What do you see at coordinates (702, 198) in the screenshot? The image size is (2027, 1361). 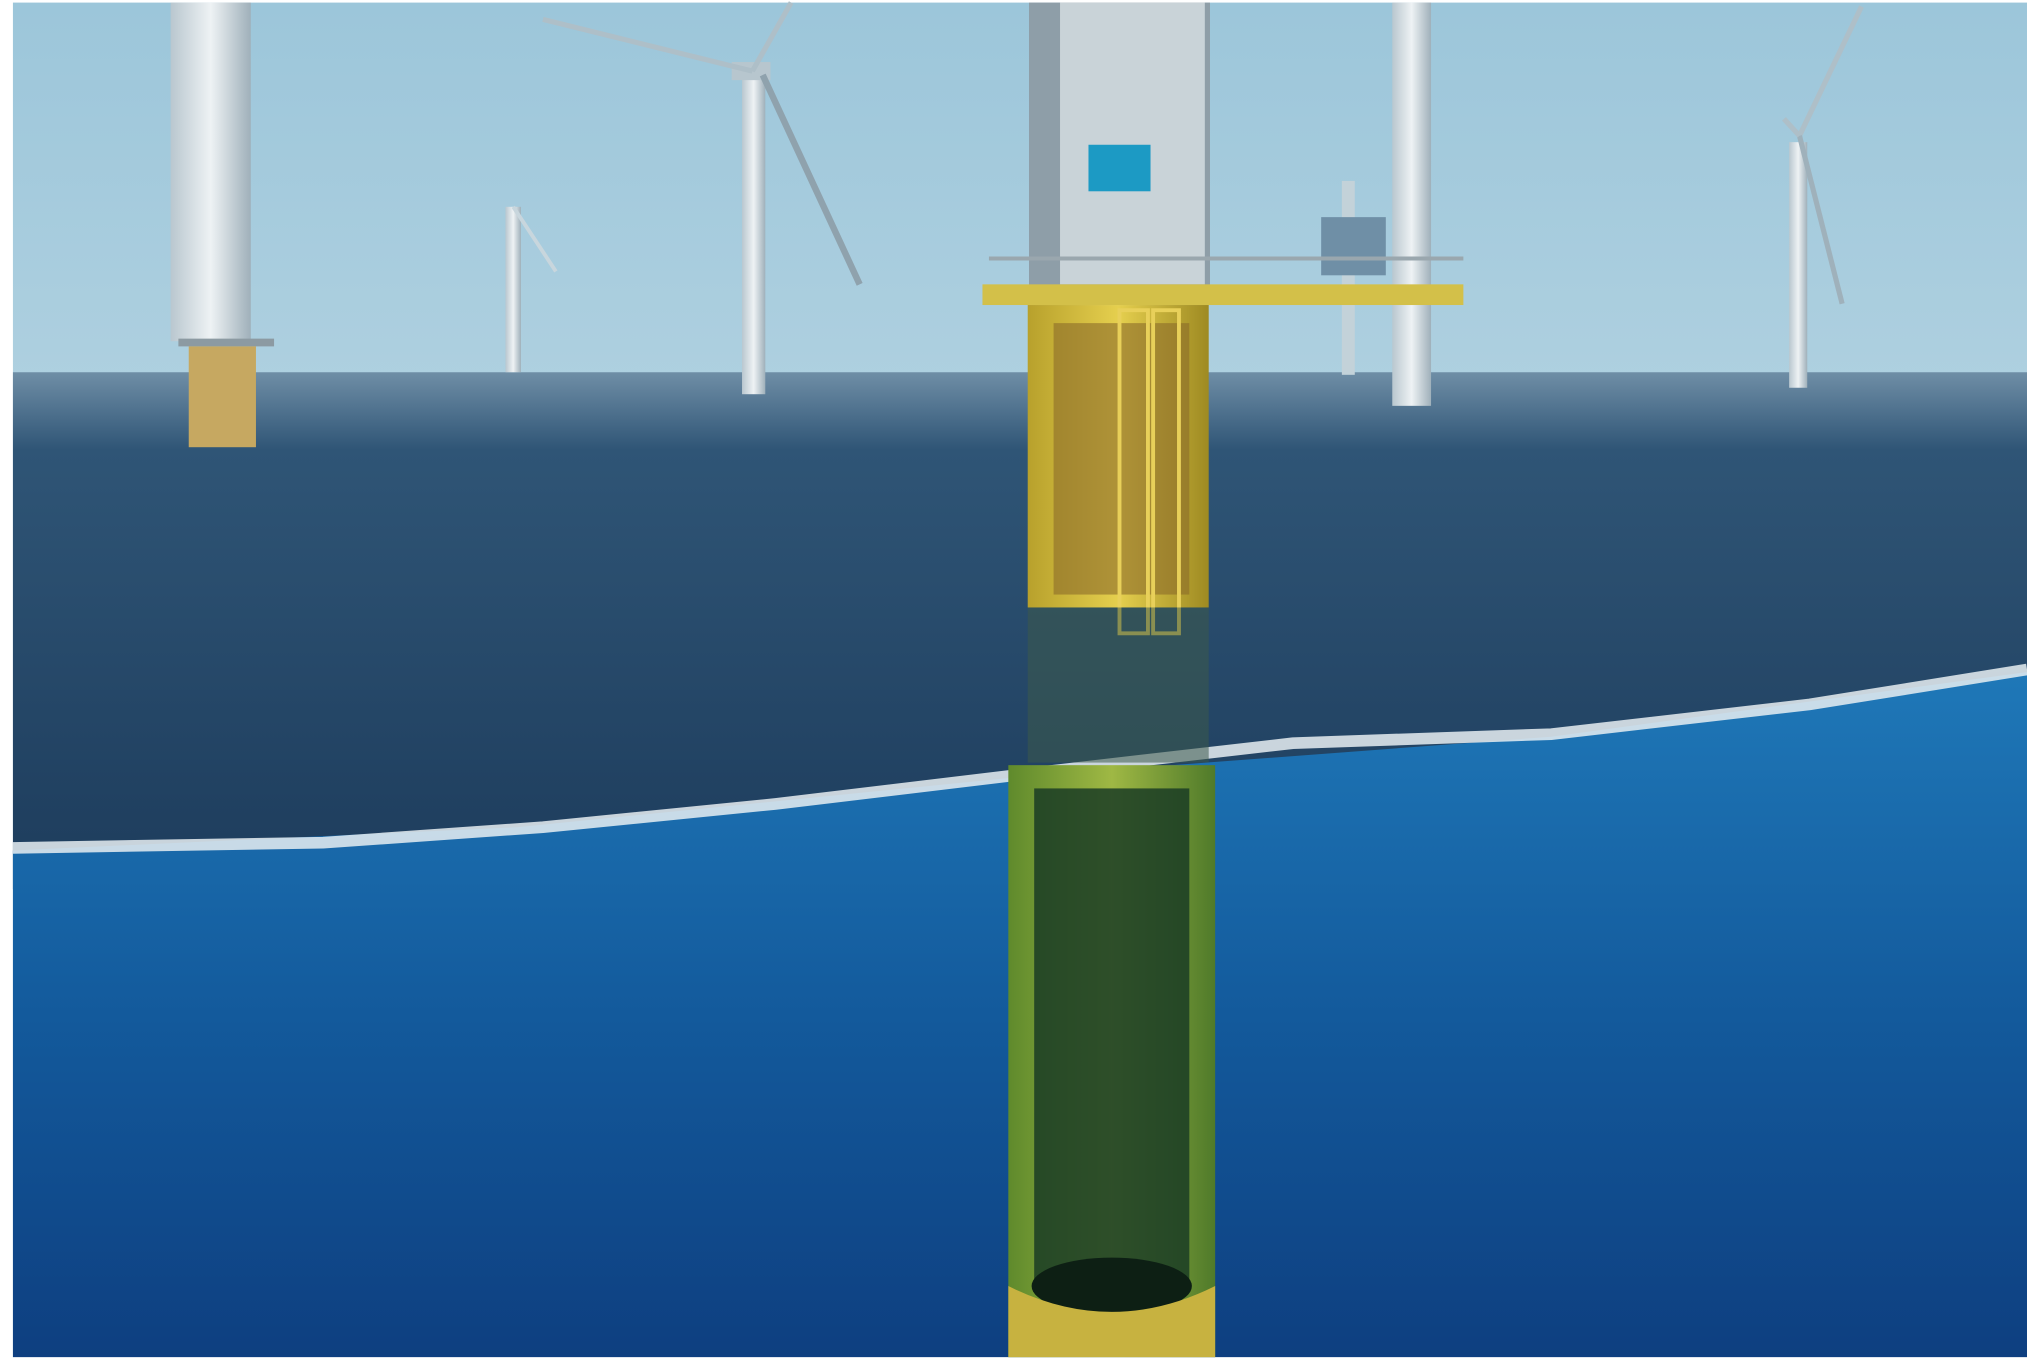 I see `turbine-mid` at bounding box center [702, 198].